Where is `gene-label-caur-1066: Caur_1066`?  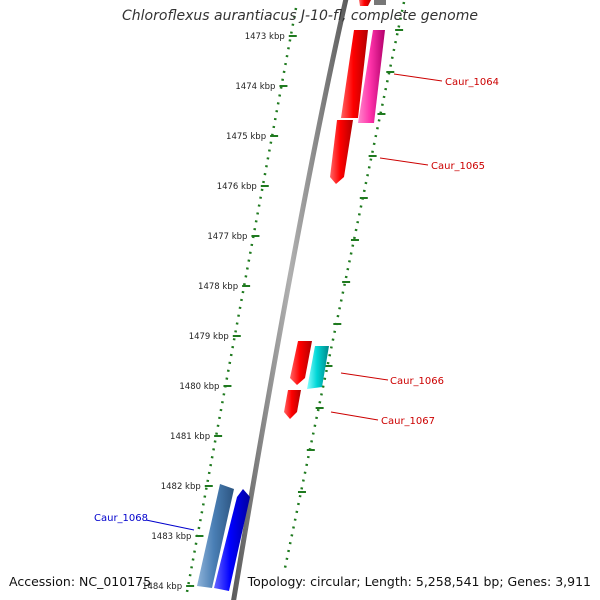 gene-label-caur-1066: Caur_1066 is located at coordinates (417, 381).